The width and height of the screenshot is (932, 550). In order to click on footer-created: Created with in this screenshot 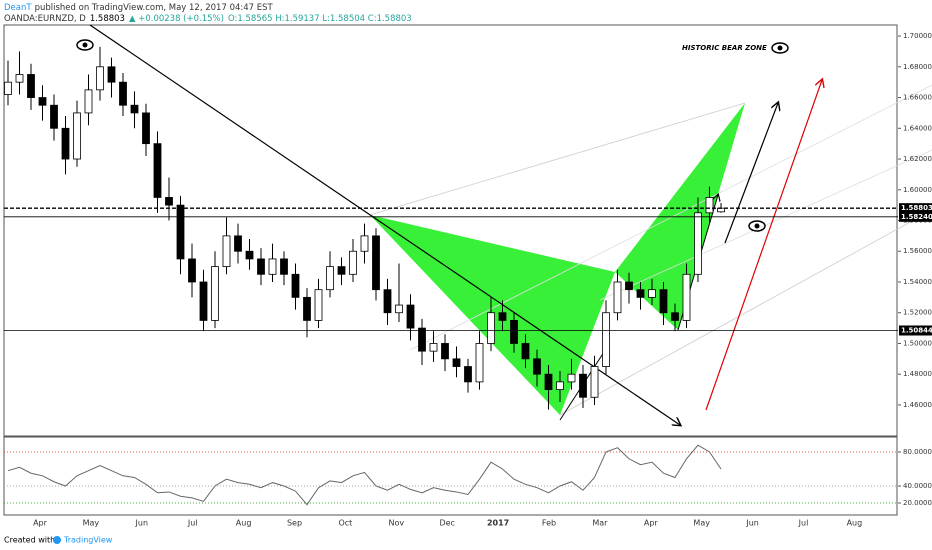, I will do `click(29, 540)`.